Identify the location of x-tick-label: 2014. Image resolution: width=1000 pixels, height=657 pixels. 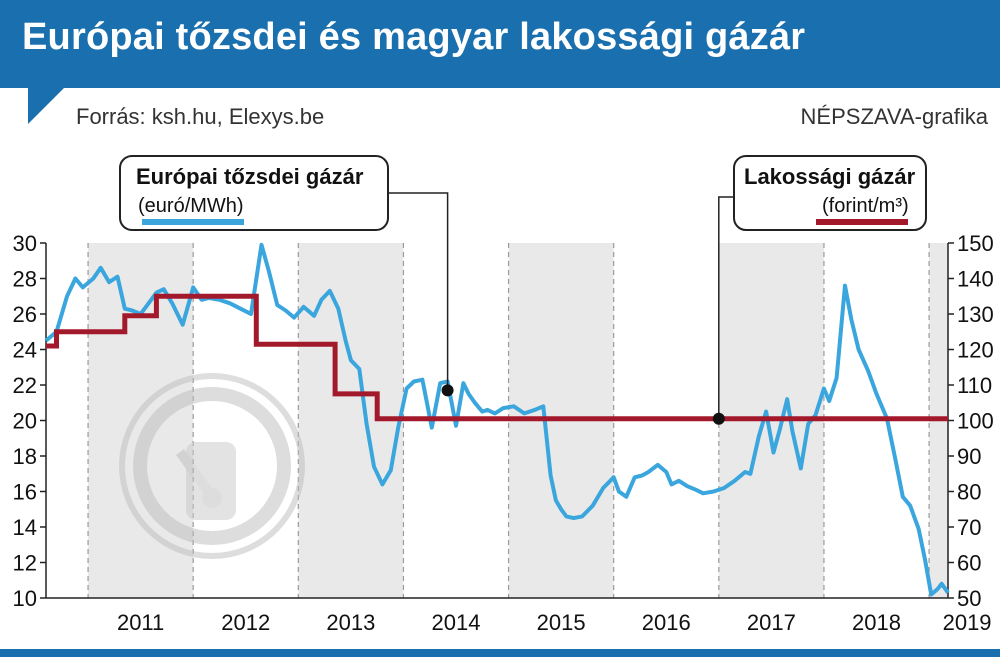
(456, 622).